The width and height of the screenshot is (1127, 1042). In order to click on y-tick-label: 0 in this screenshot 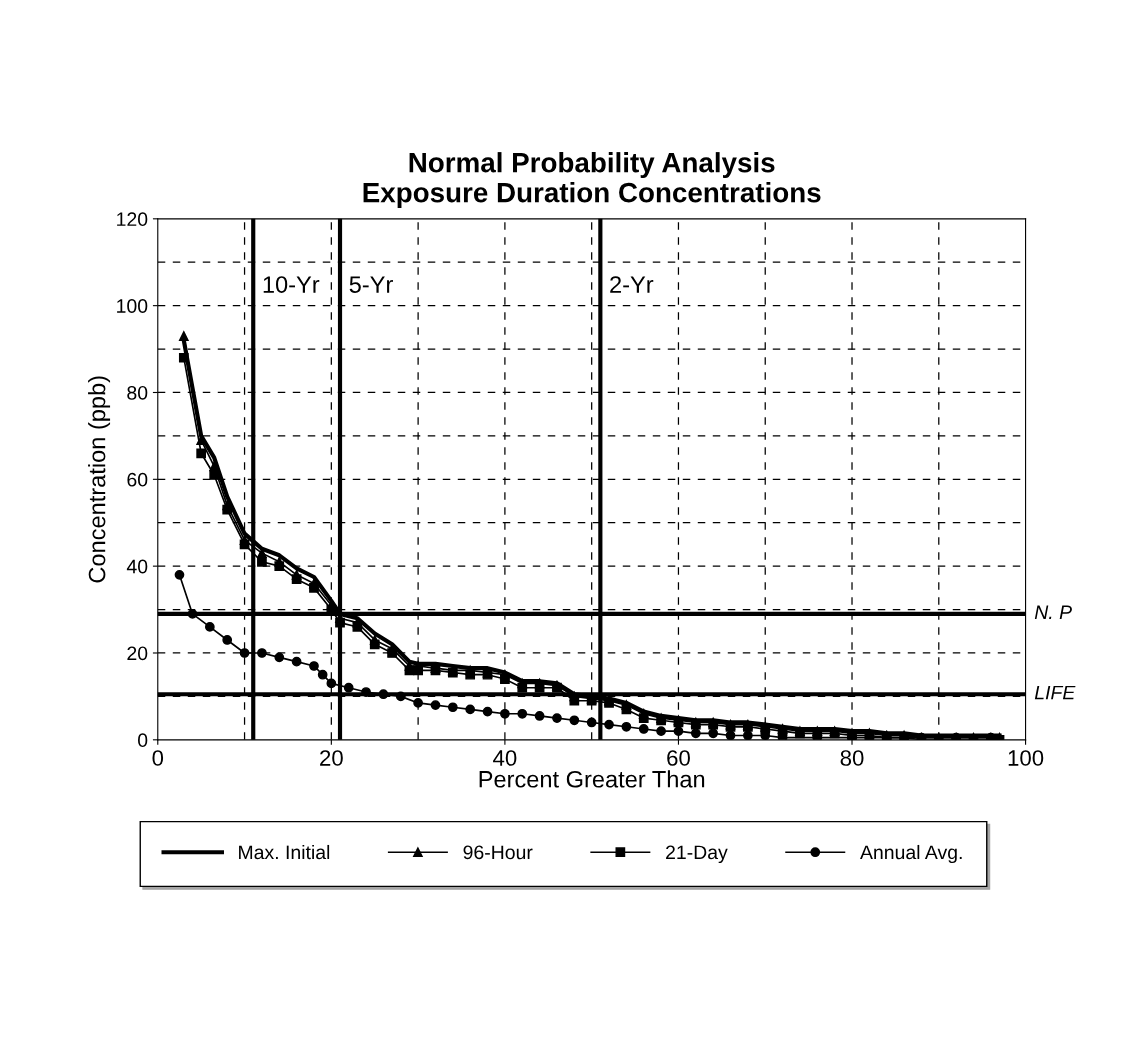, I will do `click(143, 740)`.